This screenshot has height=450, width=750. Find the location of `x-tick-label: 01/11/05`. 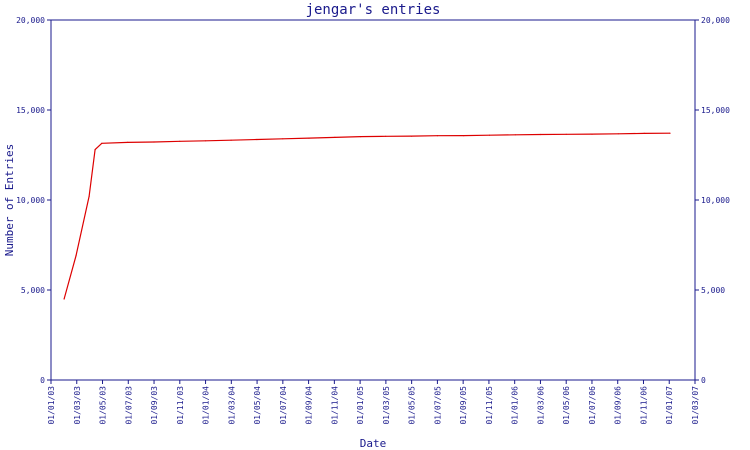

x-tick-label: 01/11/05 is located at coordinates (489, 405).